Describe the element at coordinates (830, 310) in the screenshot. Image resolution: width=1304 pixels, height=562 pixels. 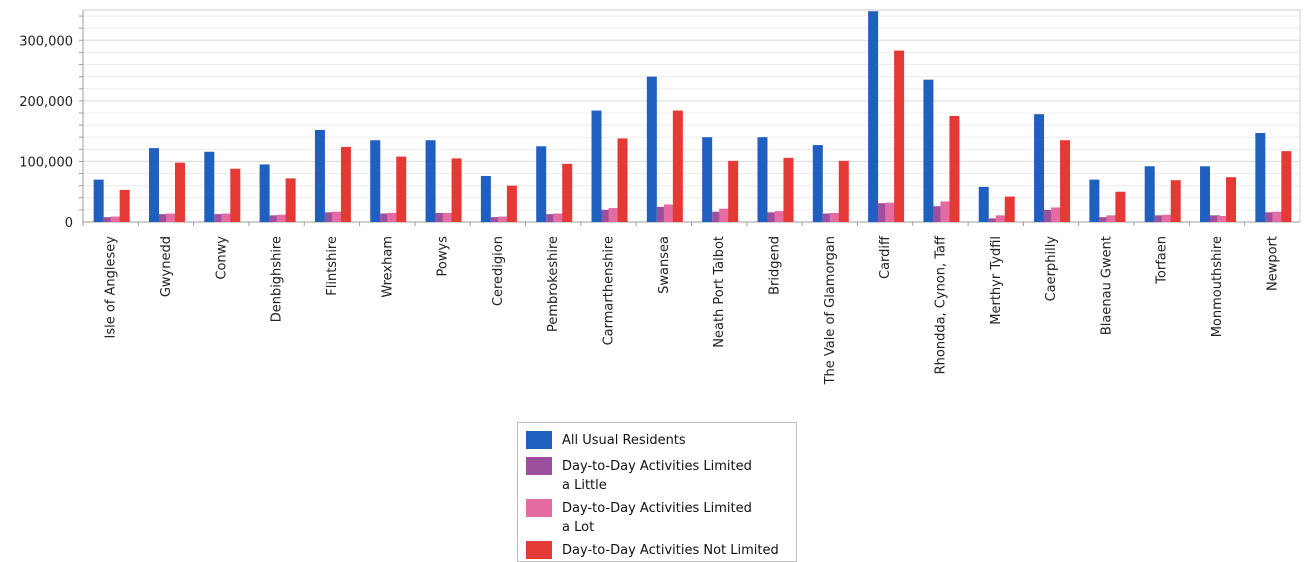
I see `x-tick-label: The Vale of Glamorgan` at that location.